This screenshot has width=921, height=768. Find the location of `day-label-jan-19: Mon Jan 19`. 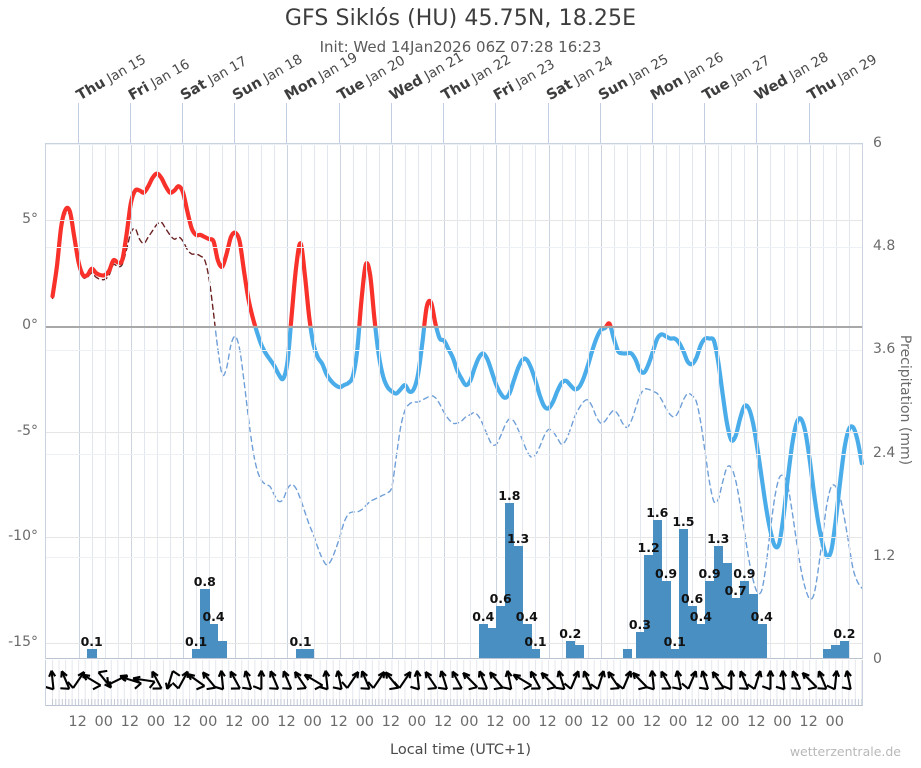

day-label-jan-19: Mon Jan 19 is located at coordinates (321, 76).